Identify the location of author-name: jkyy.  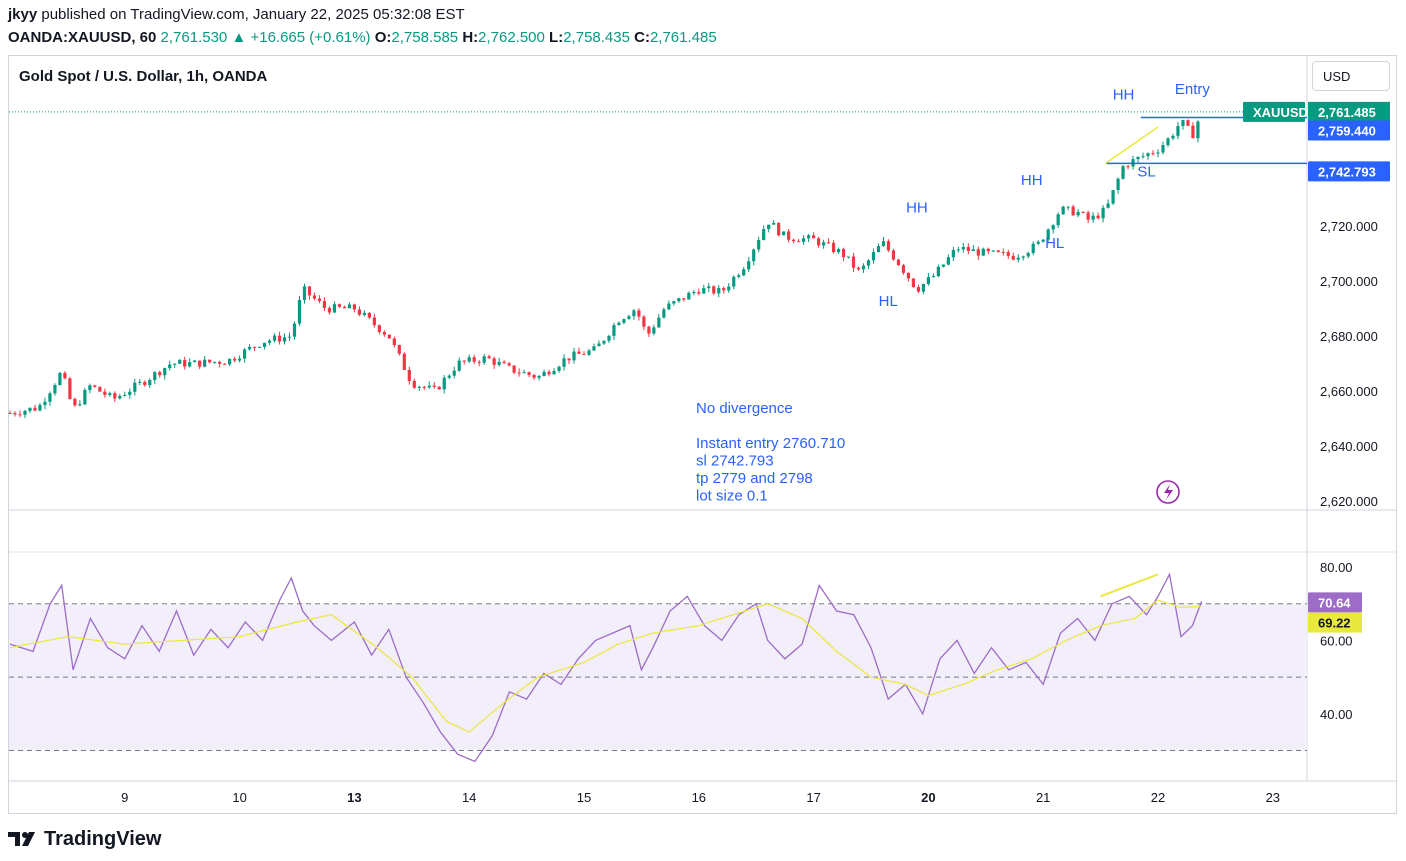
(23, 14).